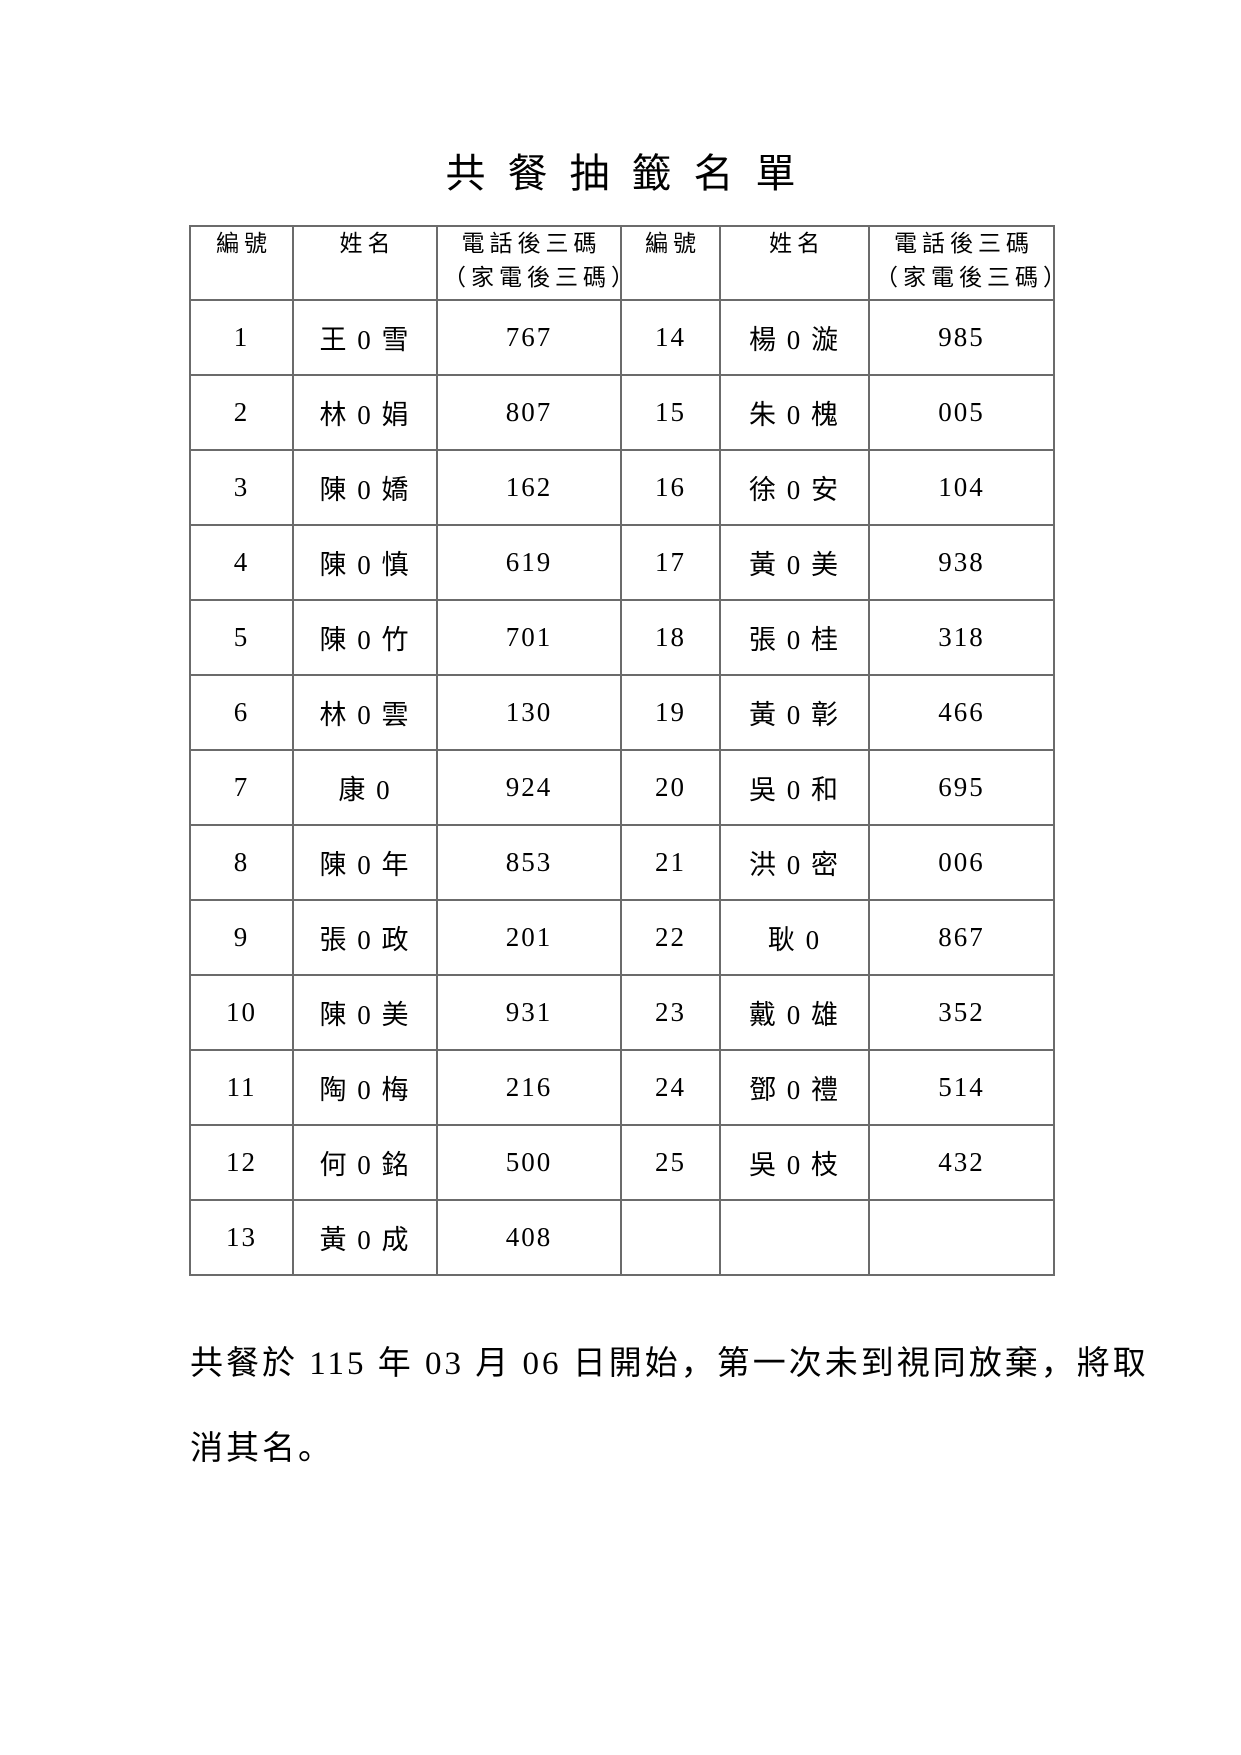 Image resolution: width=1241 pixels, height=1755 pixels. What do you see at coordinates (794, 1012) in the screenshot?
I see `name-cell: 戴 0 雄` at bounding box center [794, 1012].